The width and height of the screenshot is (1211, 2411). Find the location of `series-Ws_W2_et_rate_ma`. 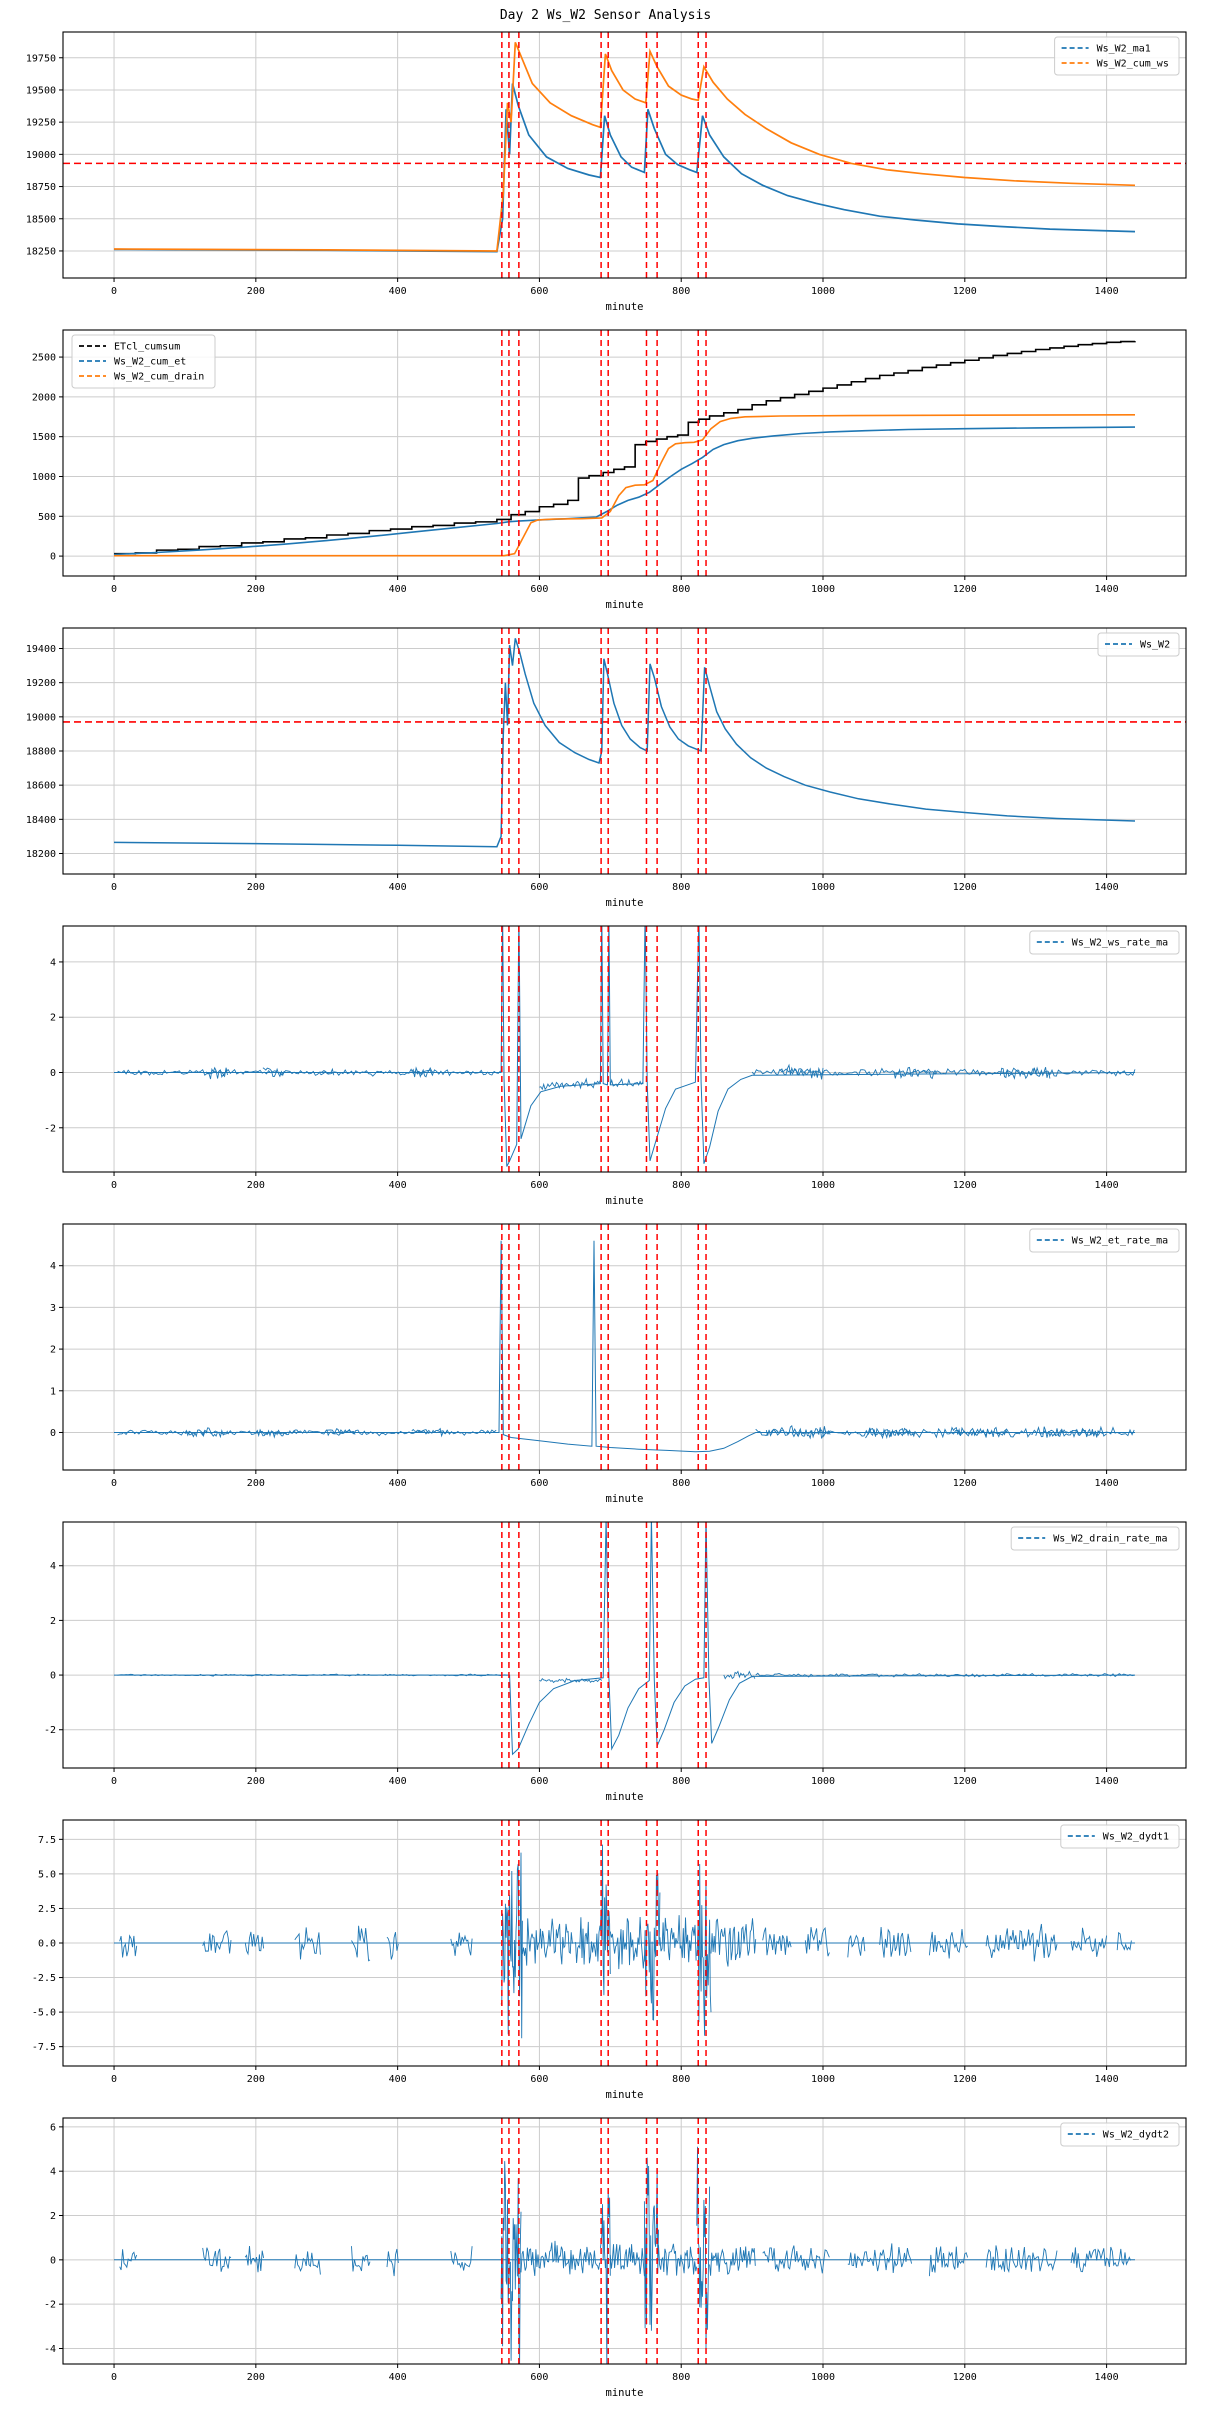

series-Ws_W2_et_rate_ma is located at coordinates (624, 1346).